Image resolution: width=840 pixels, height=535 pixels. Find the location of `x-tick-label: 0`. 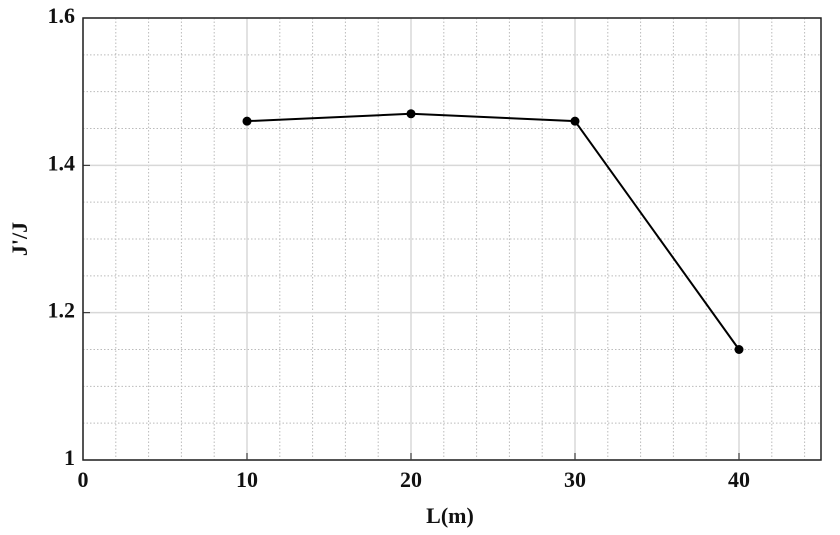

x-tick-label: 0 is located at coordinates (83, 479).